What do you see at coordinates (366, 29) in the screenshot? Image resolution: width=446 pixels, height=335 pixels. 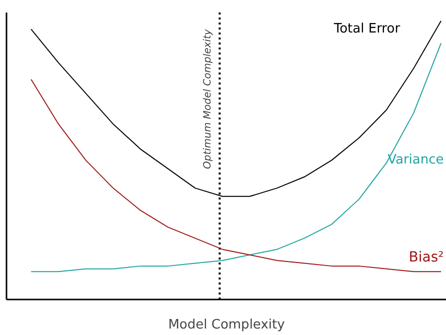 I see `text: Total Error` at bounding box center [366, 29].